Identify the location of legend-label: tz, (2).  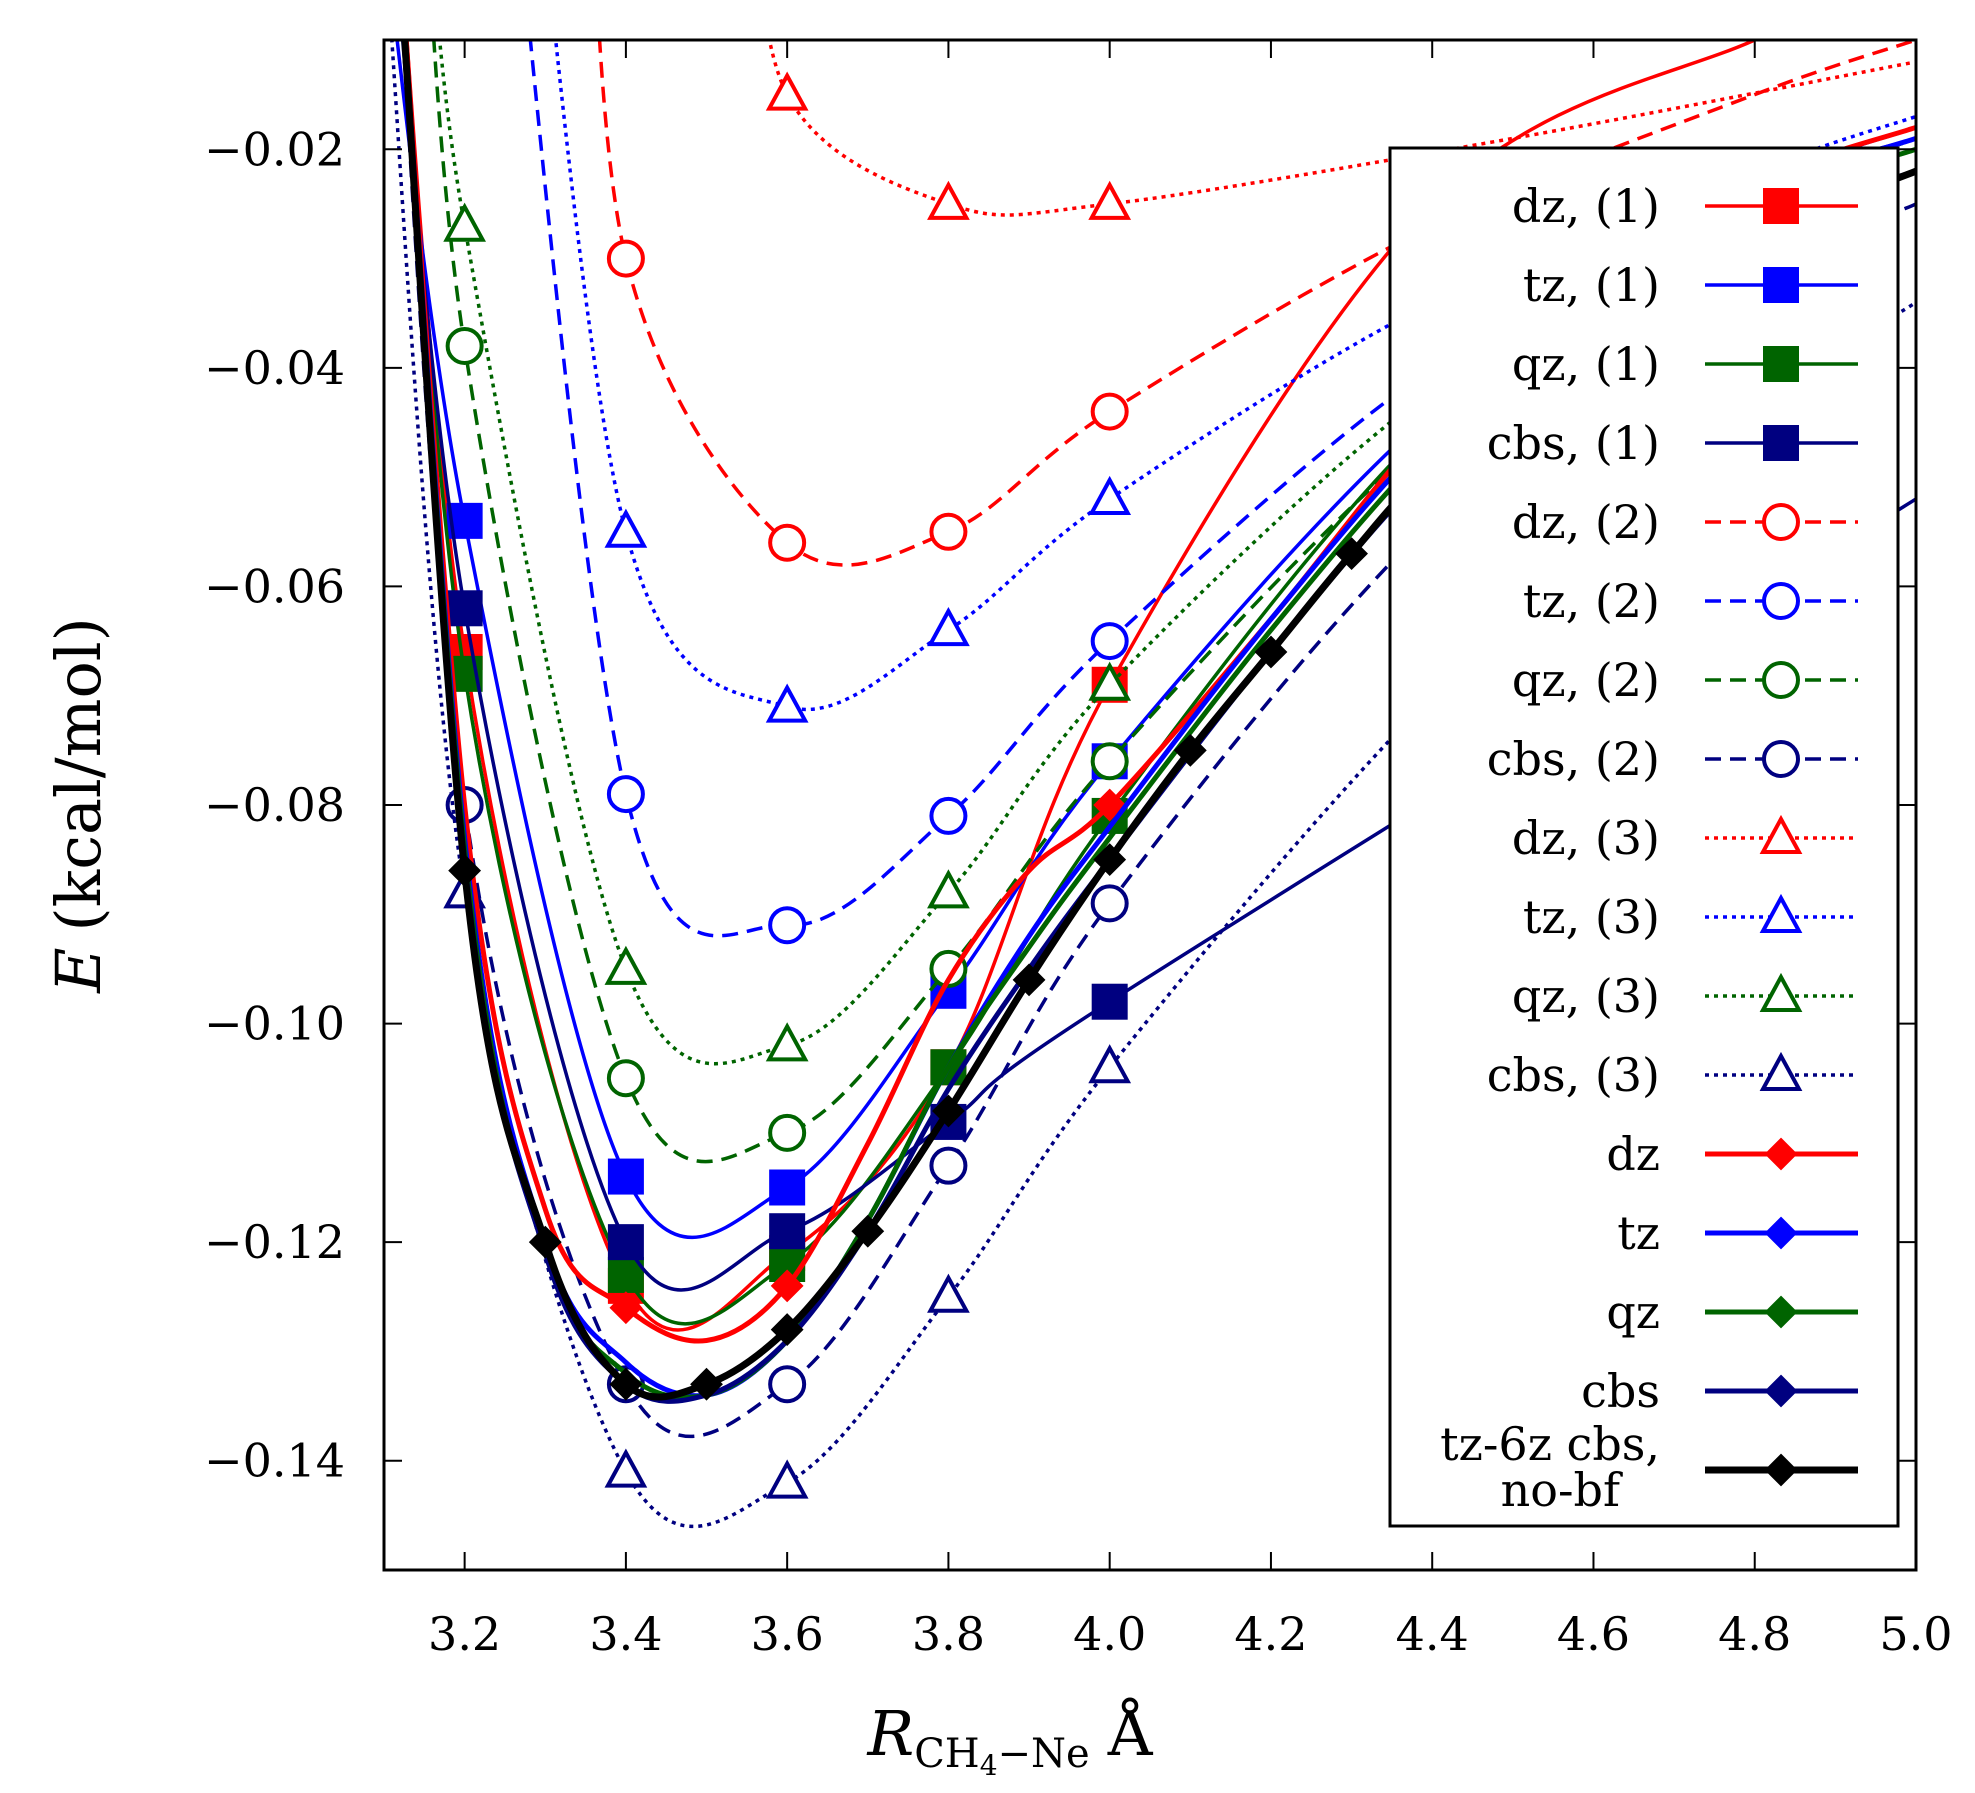
(1591, 601).